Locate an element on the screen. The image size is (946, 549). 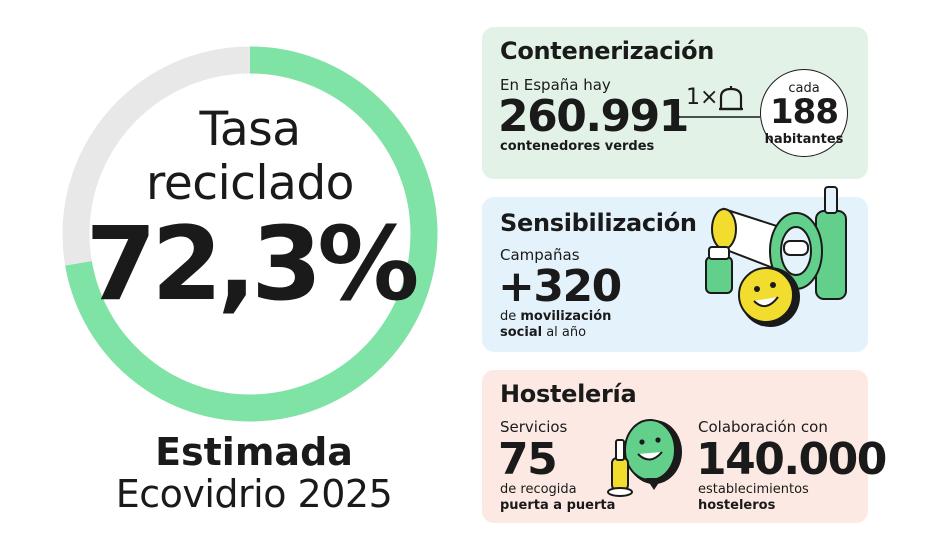
connector-line is located at coordinates (716, 117).